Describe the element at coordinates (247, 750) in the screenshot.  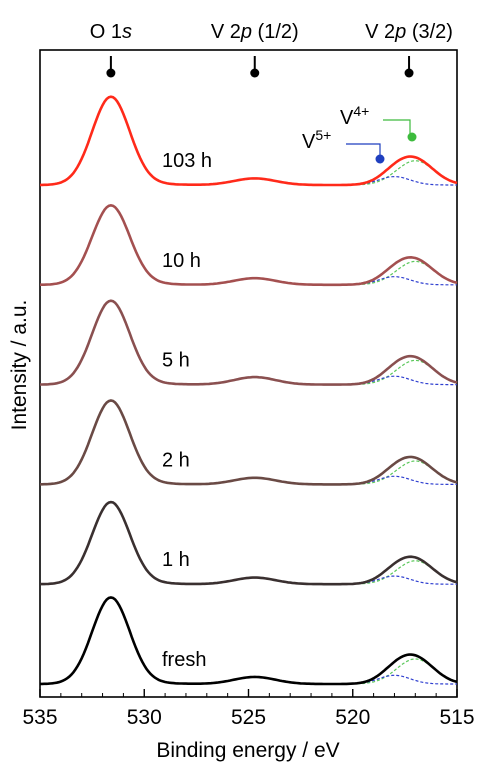
I see `x-axis-title: Binding energy / eV` at that location.